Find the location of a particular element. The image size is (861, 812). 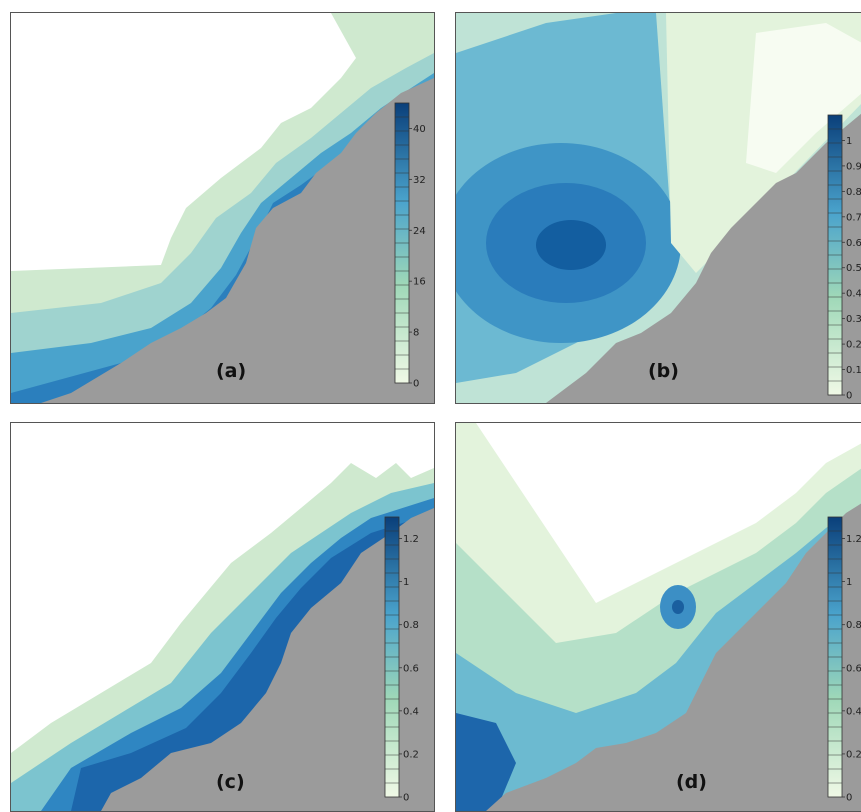

land-c is located at coordinates (267, 659).